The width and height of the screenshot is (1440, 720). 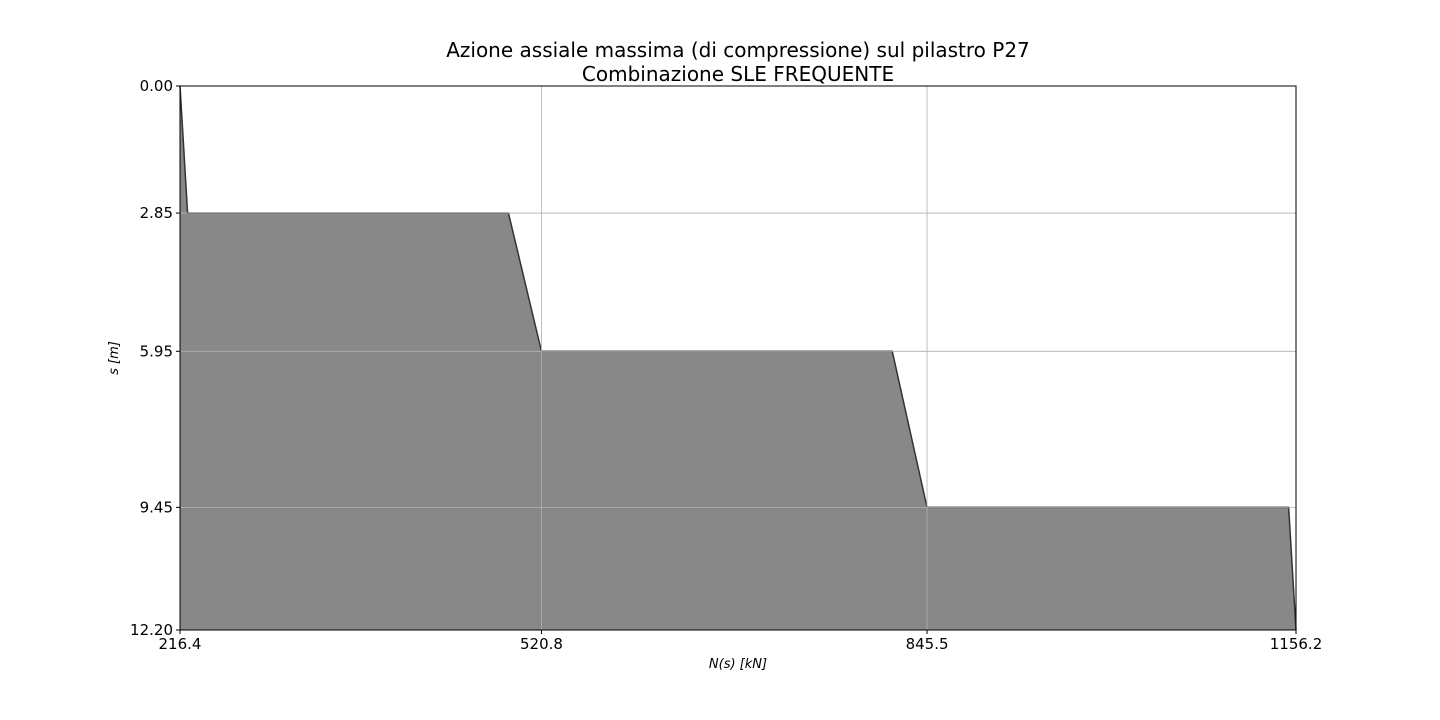 What do you see at coordinates (151, 630) in the screenshot?
I see `y-tick-label: 12.20` at bounding box center [151, 630].